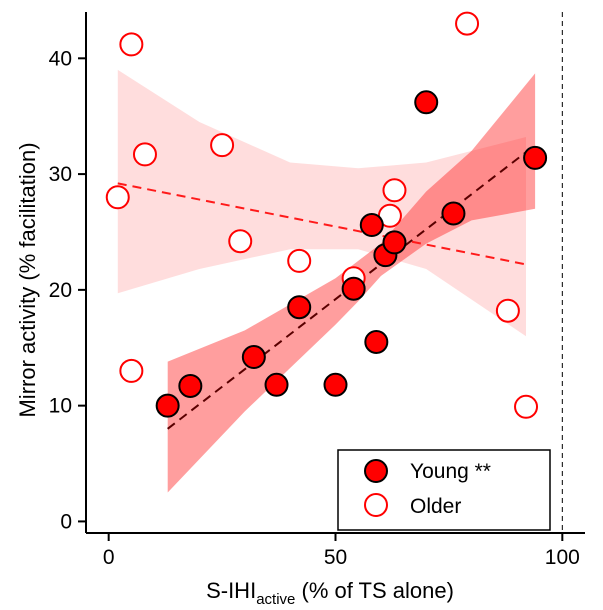  What do you see at coordinates (376, 505) in the screenshot?
I see `legend-marker-older` at bounding box center [376, 505].